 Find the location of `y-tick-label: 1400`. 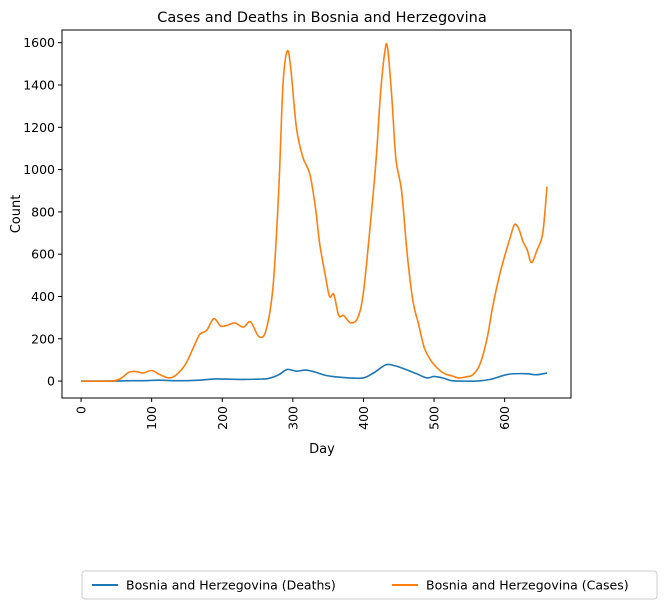

y-tick-label: 1400 is located at coordinates (39, 84).